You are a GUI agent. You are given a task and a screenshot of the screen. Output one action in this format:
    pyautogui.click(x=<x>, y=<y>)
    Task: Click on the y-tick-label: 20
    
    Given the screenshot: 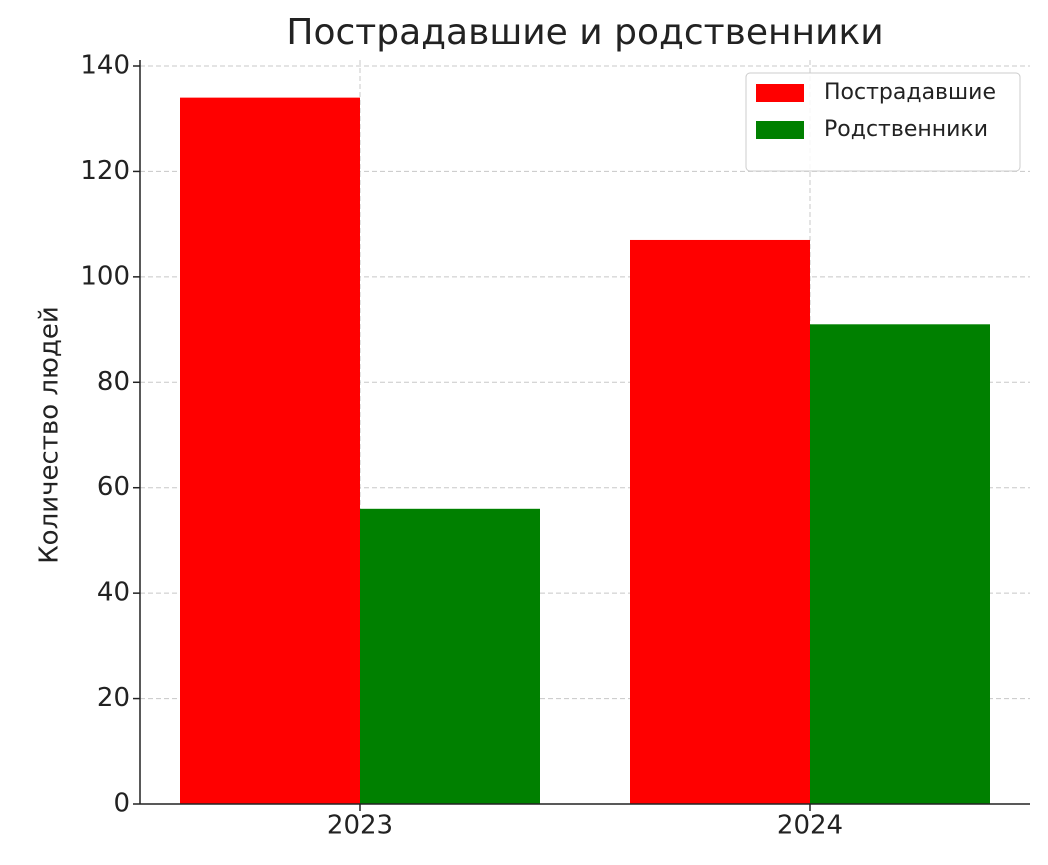 What is the action you would take?
    pyautogui.click(x=113, y=698)
    